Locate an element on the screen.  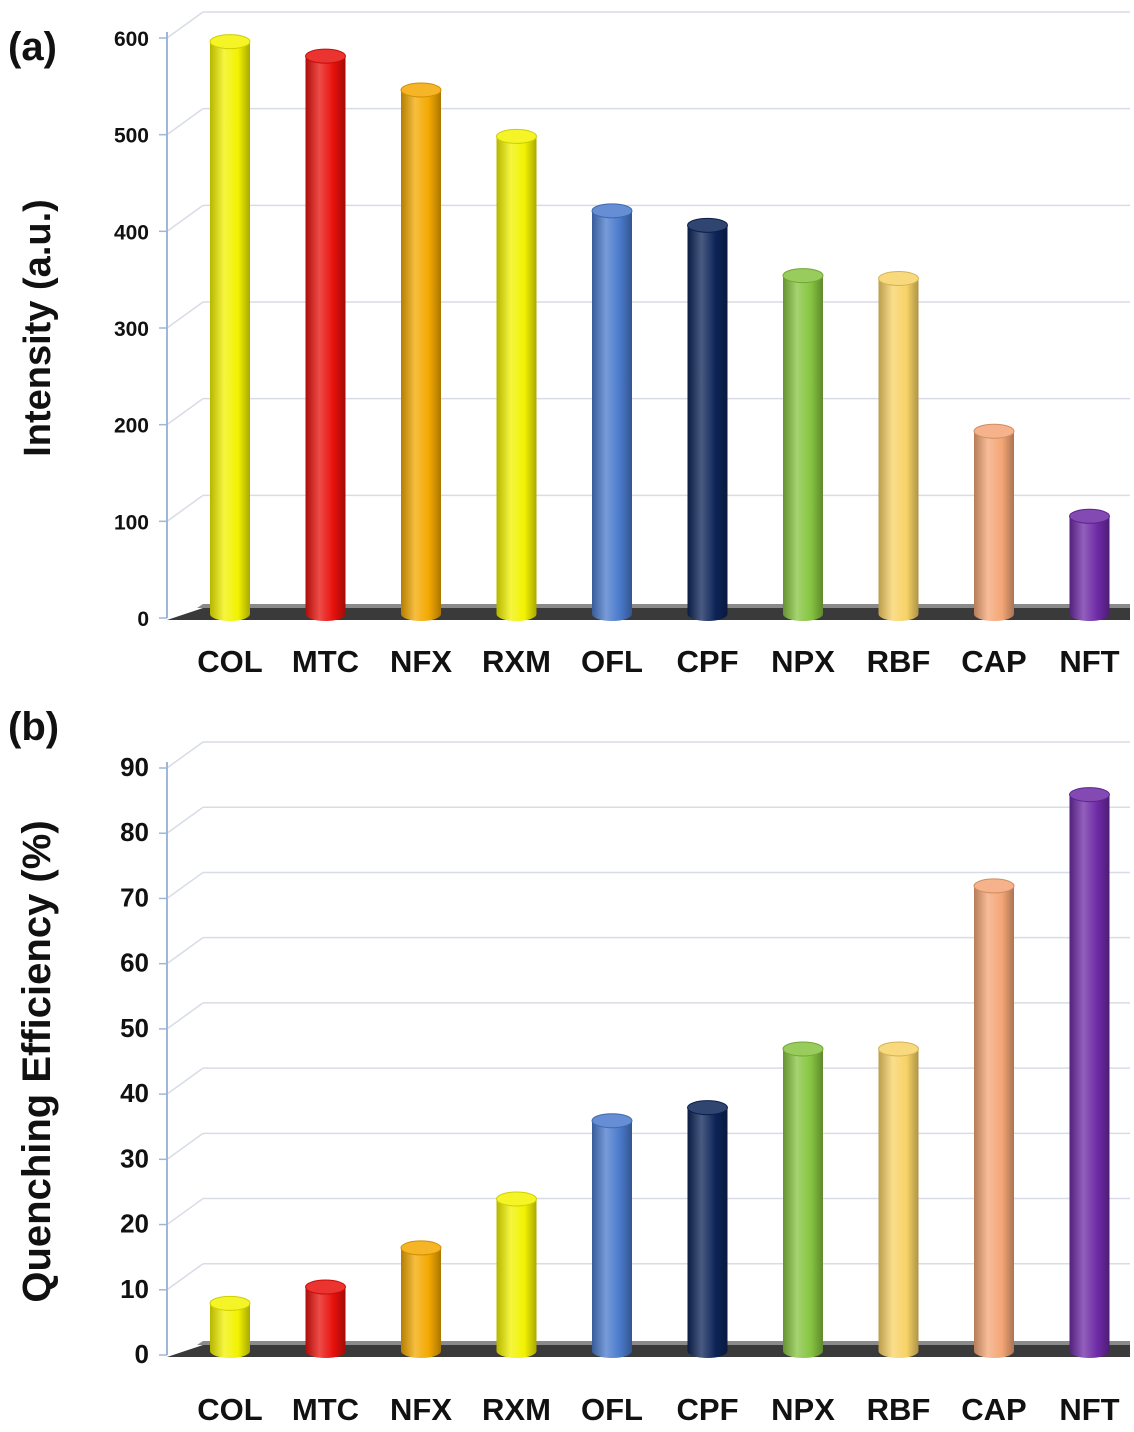
y-tick-label: 50 is located at coordinates (134, 1028).